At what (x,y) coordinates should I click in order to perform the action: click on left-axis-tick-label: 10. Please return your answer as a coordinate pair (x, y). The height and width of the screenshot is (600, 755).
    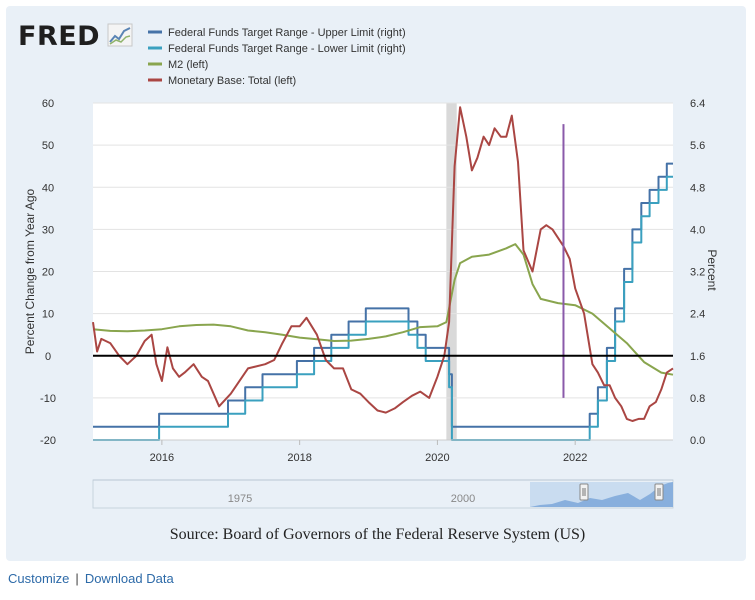
    Looking at the image, I should click on (48, 315).